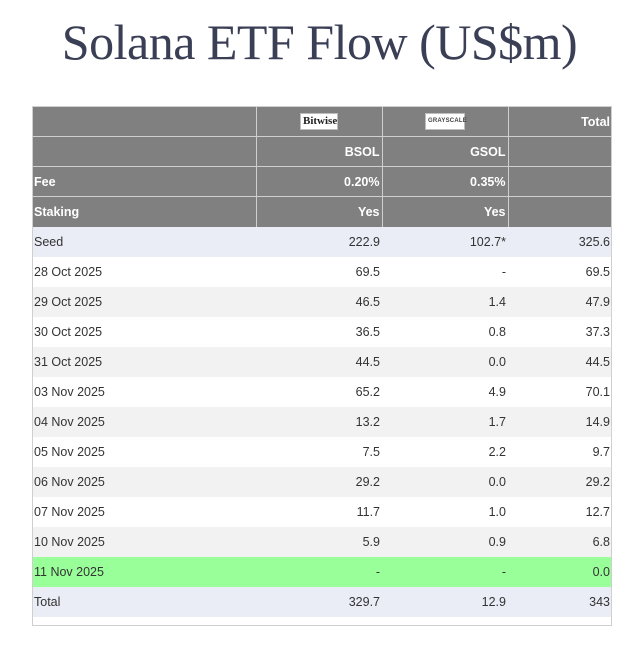 The width and height of the screenshot is (639, 651). Describe the element at coordinates (318, 181) in the screenshot. I see `bsol-fee: 0.20%` at that location.